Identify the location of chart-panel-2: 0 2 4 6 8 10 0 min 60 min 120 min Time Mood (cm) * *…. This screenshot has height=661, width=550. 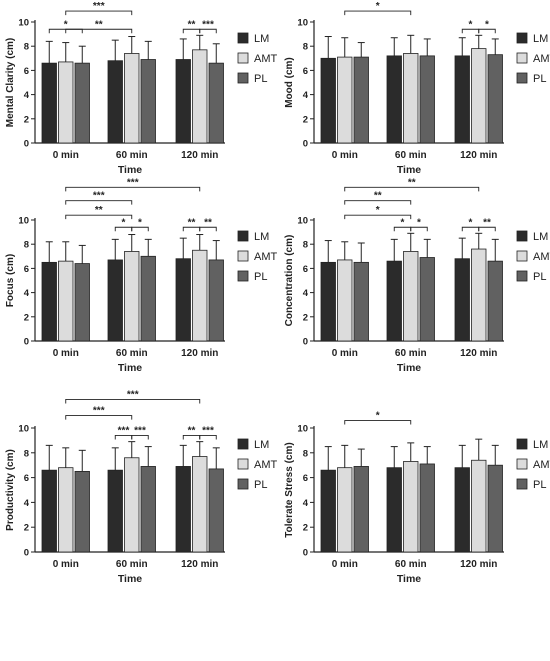
(417, 88).